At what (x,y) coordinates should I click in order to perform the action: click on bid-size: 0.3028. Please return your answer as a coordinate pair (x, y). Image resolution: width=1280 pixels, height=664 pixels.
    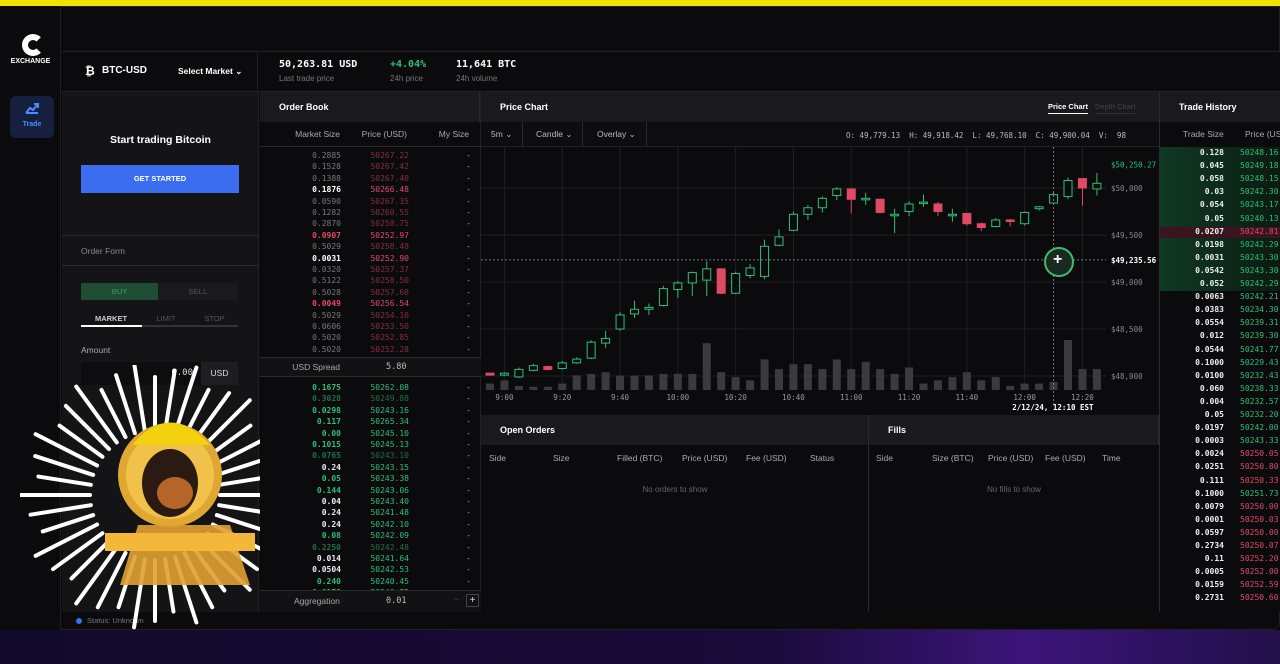
    Looking at the image, I should click on (326, 399).